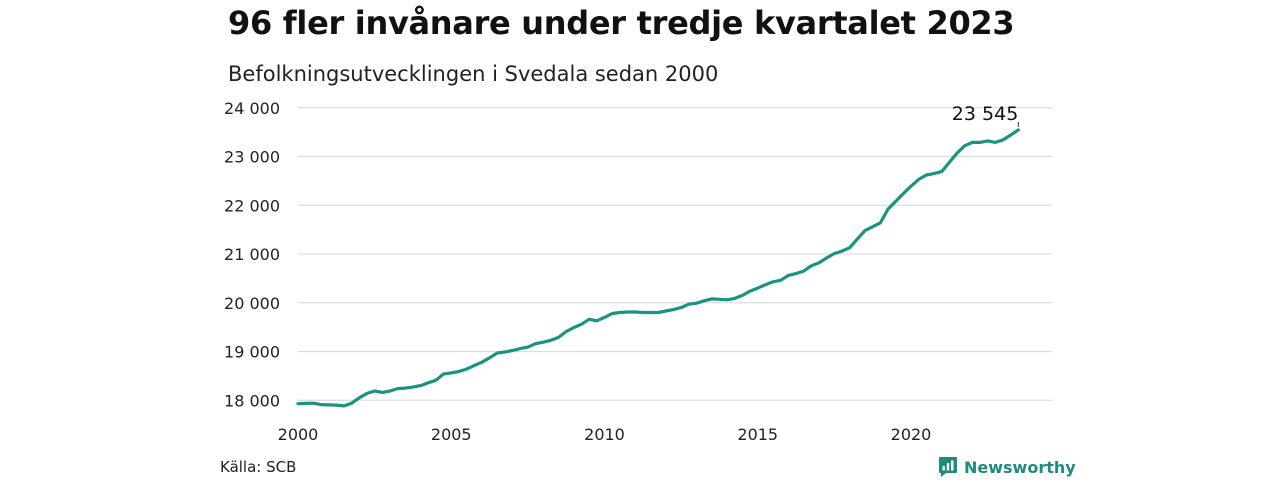 This screenshot has height=480, width=1280. Describe the element at coordinates (911, 434) in the screenshot. I see `x-tick-label: 2020` at that location.